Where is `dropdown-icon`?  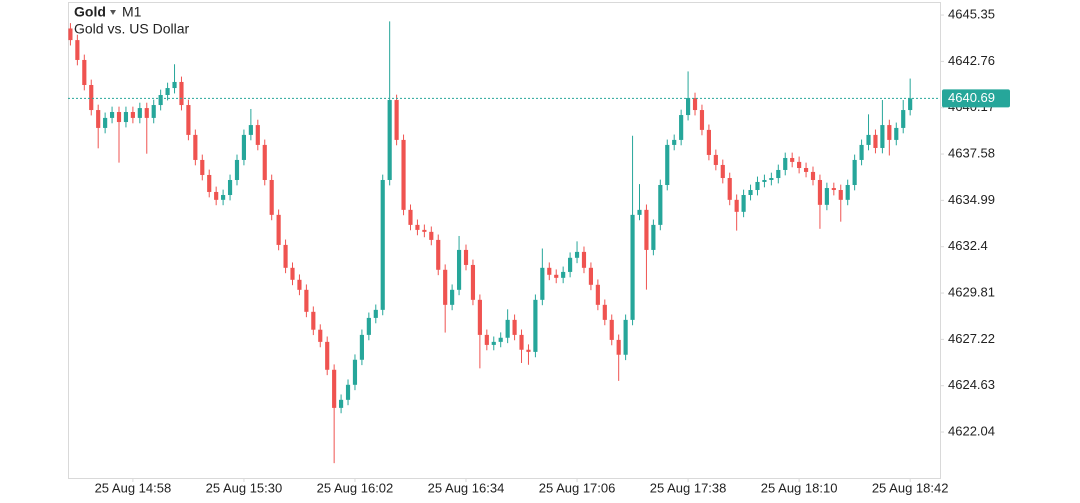
dropdown-icon is located at coordinates (113, 12).